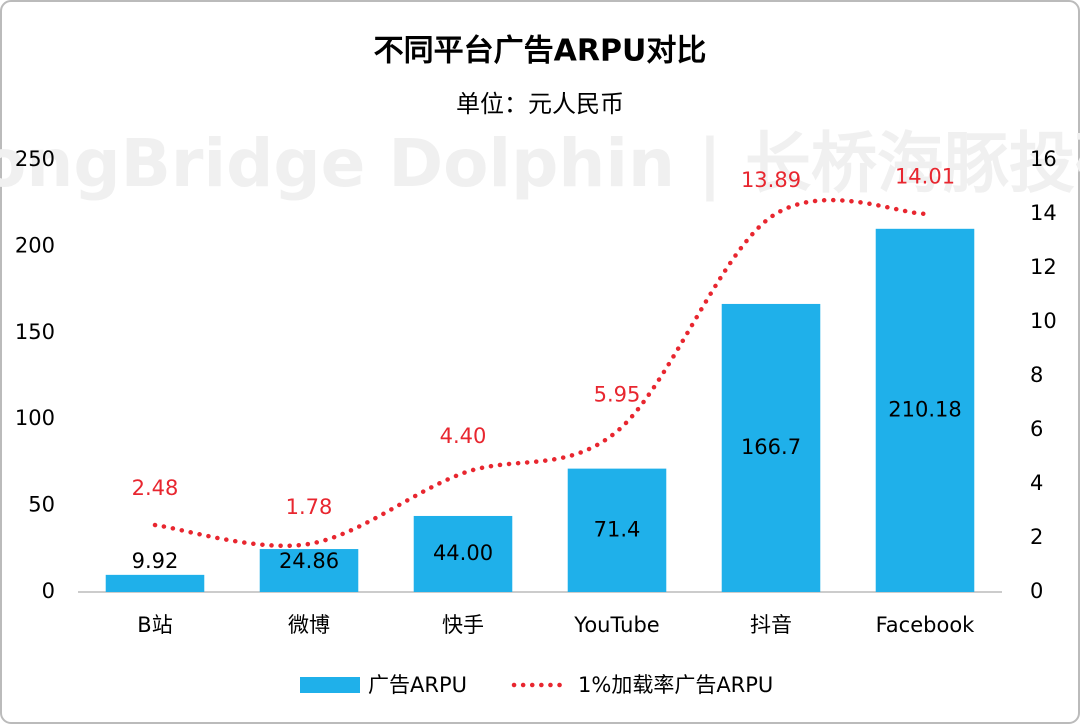 This screenshot has width=1080, height=724. What do you see at coordinates (309, 507) in the screenshot?
I see `line-value-label: 1.78` at bounding box center [309, 507].